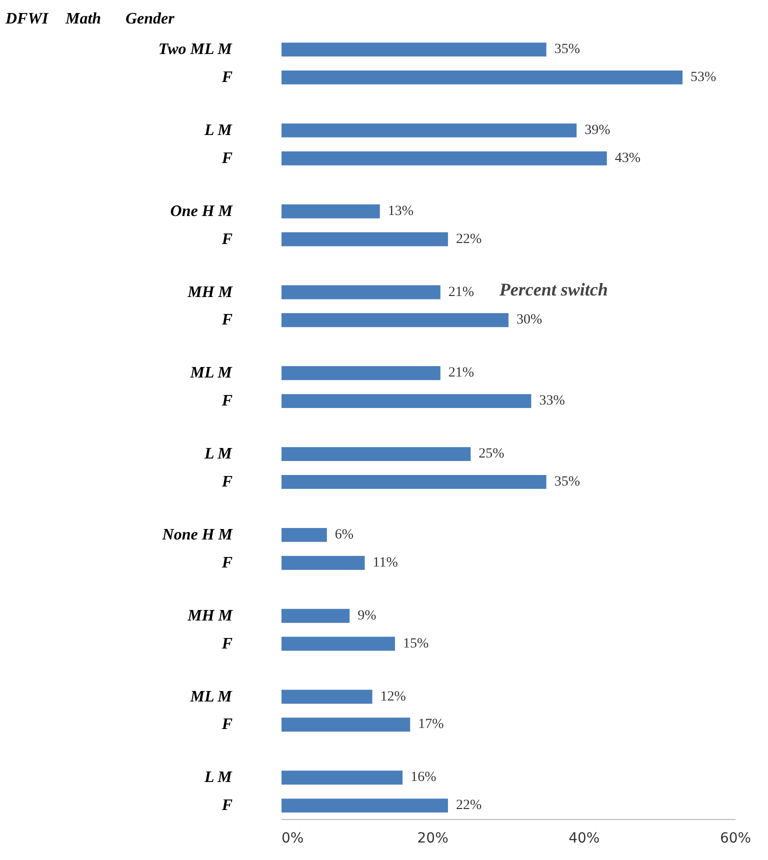 The image size is (768, 860). What do you see at coordinates (736, 838) in the screenshot?
I see `x-tick-label: 60%` at bounding box center [736, 838].